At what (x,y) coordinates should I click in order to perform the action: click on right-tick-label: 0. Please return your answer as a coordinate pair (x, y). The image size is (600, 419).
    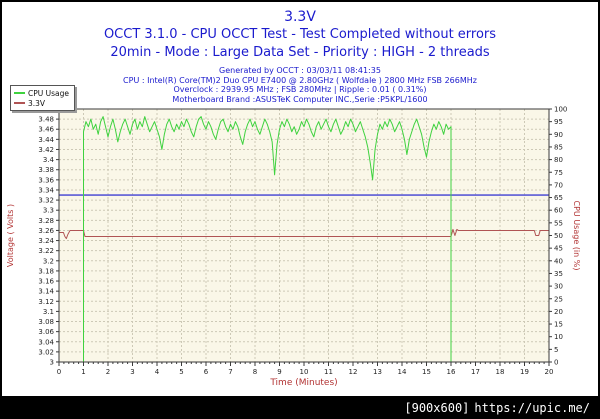
    Looking at the image, I should click on (556, 363).